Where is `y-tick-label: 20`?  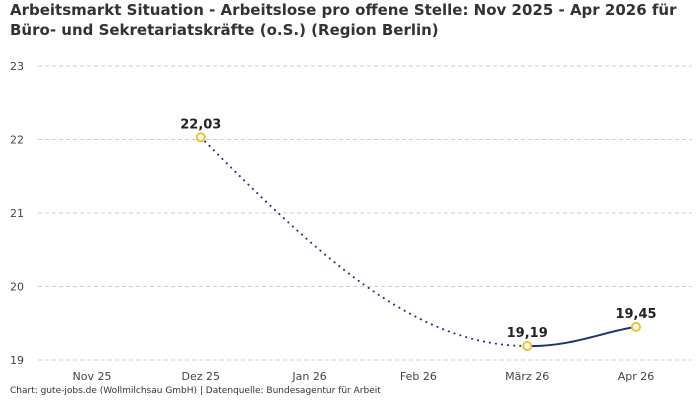
y-tick-label: 20 is located at coordinates (17, 287).